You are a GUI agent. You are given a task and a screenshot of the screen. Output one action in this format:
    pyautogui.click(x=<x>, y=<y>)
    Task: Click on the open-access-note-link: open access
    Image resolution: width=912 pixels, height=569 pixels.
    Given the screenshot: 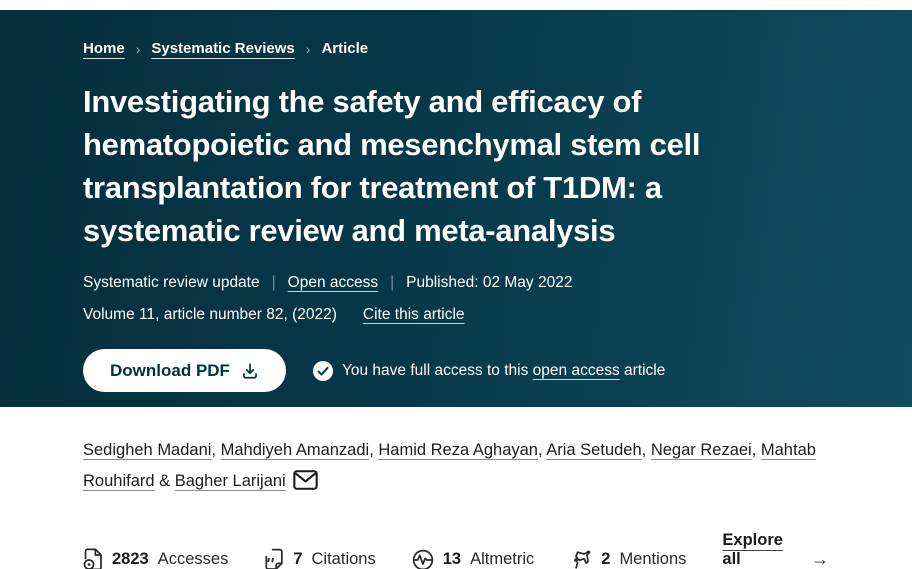 What is the action you would take?
    pyautogui.click(x=576, y=370)
    